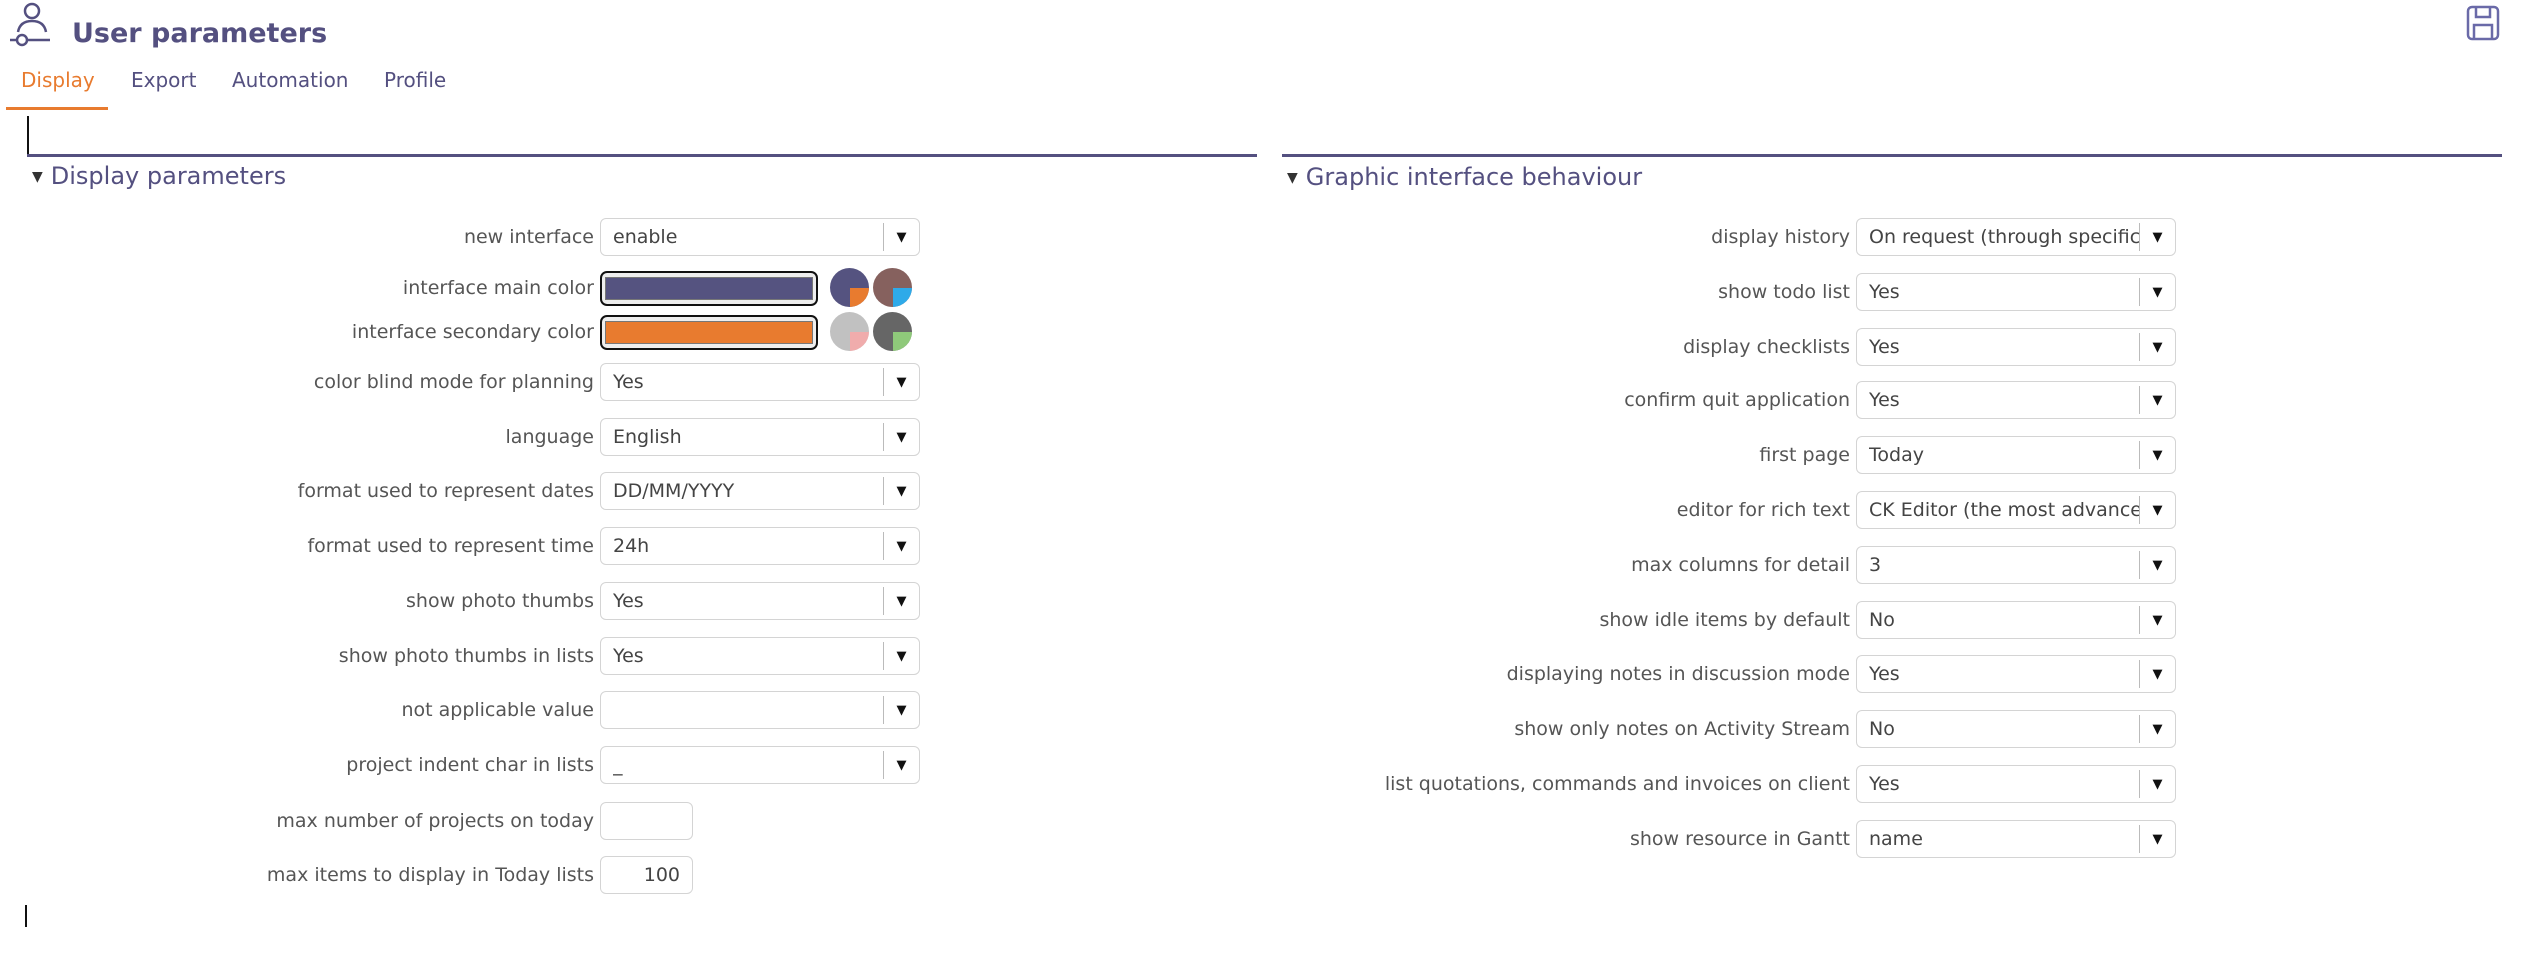 The height and width of the screenshot is (977, 2526). I want to click on field-label: color blind mode for planning, so click(453, 382).